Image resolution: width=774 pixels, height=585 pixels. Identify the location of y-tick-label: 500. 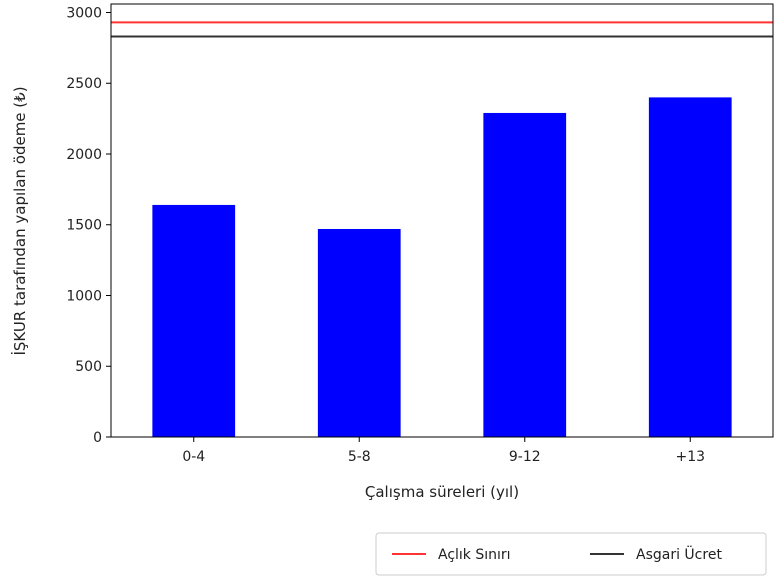
(88, 367).